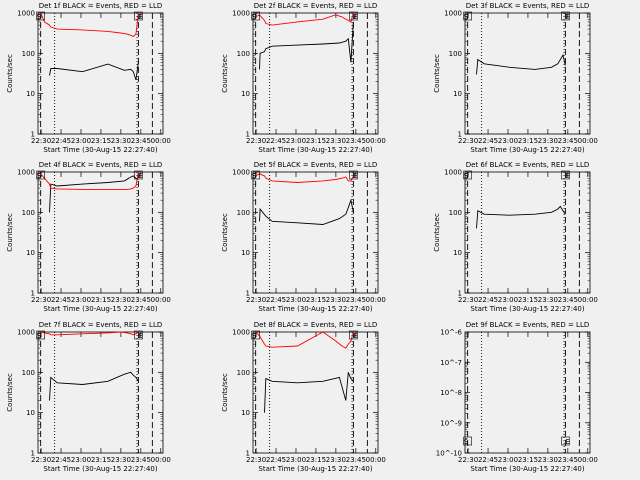  What do you see at coordinates (527, 6) in the screenshot?
I see `panel-title-3: Det 3f BLACK = Events, RED = LLD` at bounding box center [527, 6].